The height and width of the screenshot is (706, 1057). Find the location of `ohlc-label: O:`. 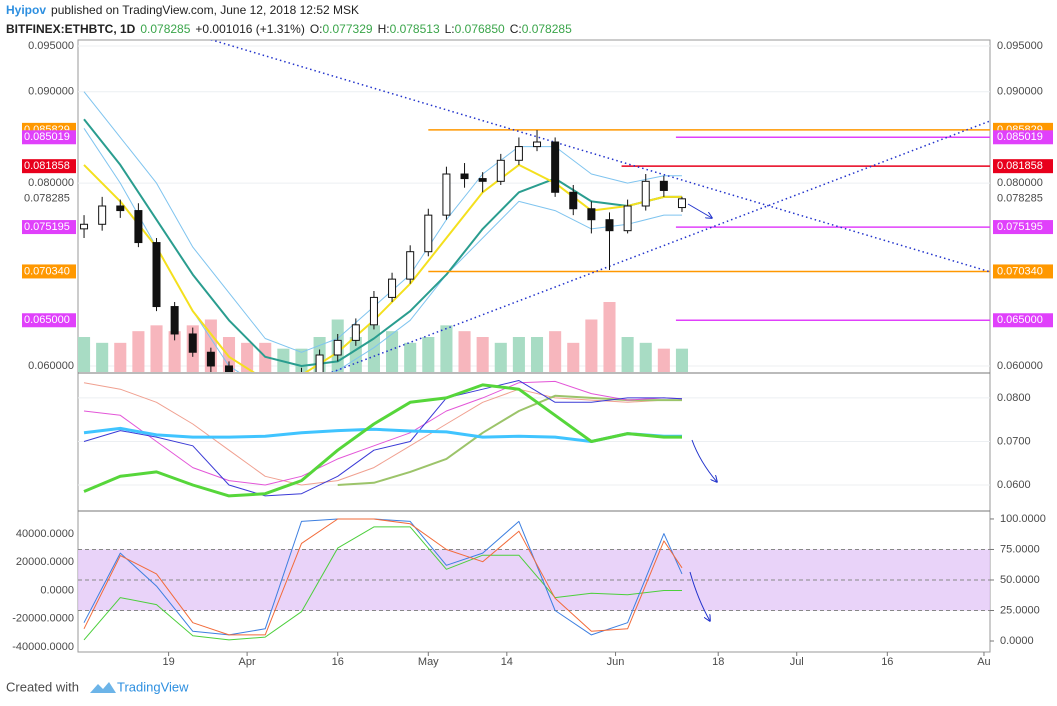

ohlc-label: O: is located at coordinates (316, 29).